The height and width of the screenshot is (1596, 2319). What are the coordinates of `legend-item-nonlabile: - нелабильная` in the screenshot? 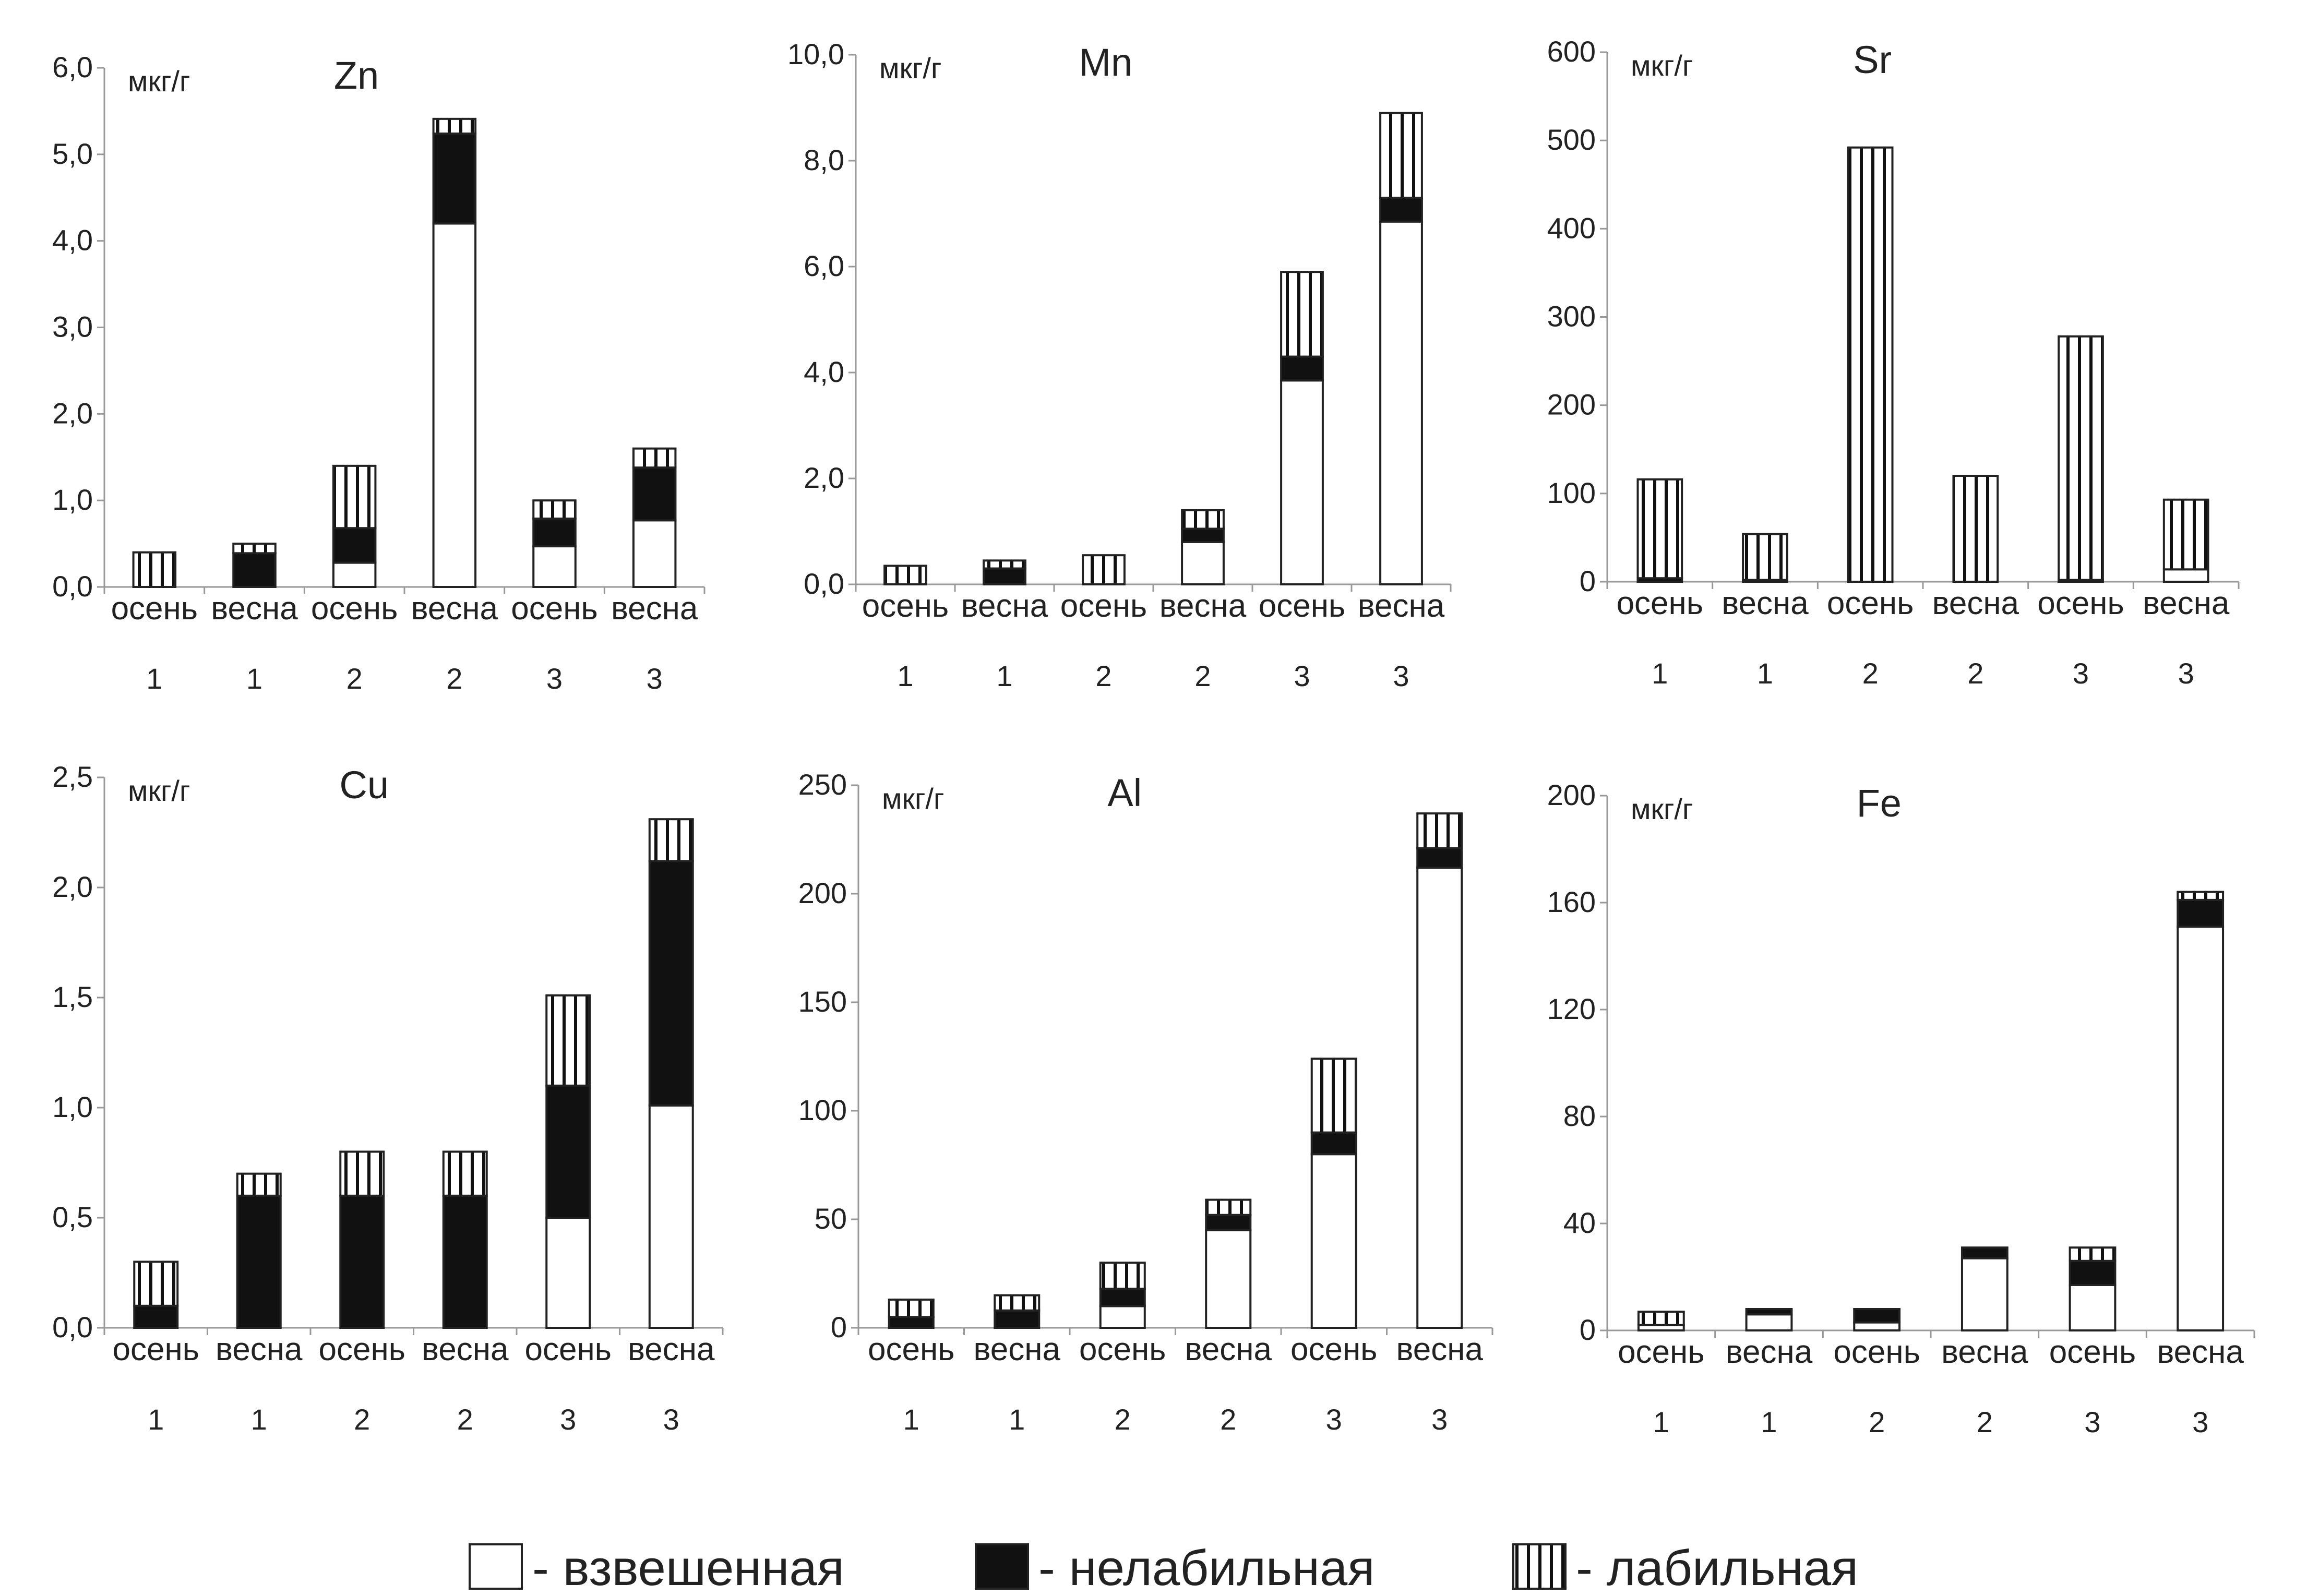 It's located at (1174, 1568).